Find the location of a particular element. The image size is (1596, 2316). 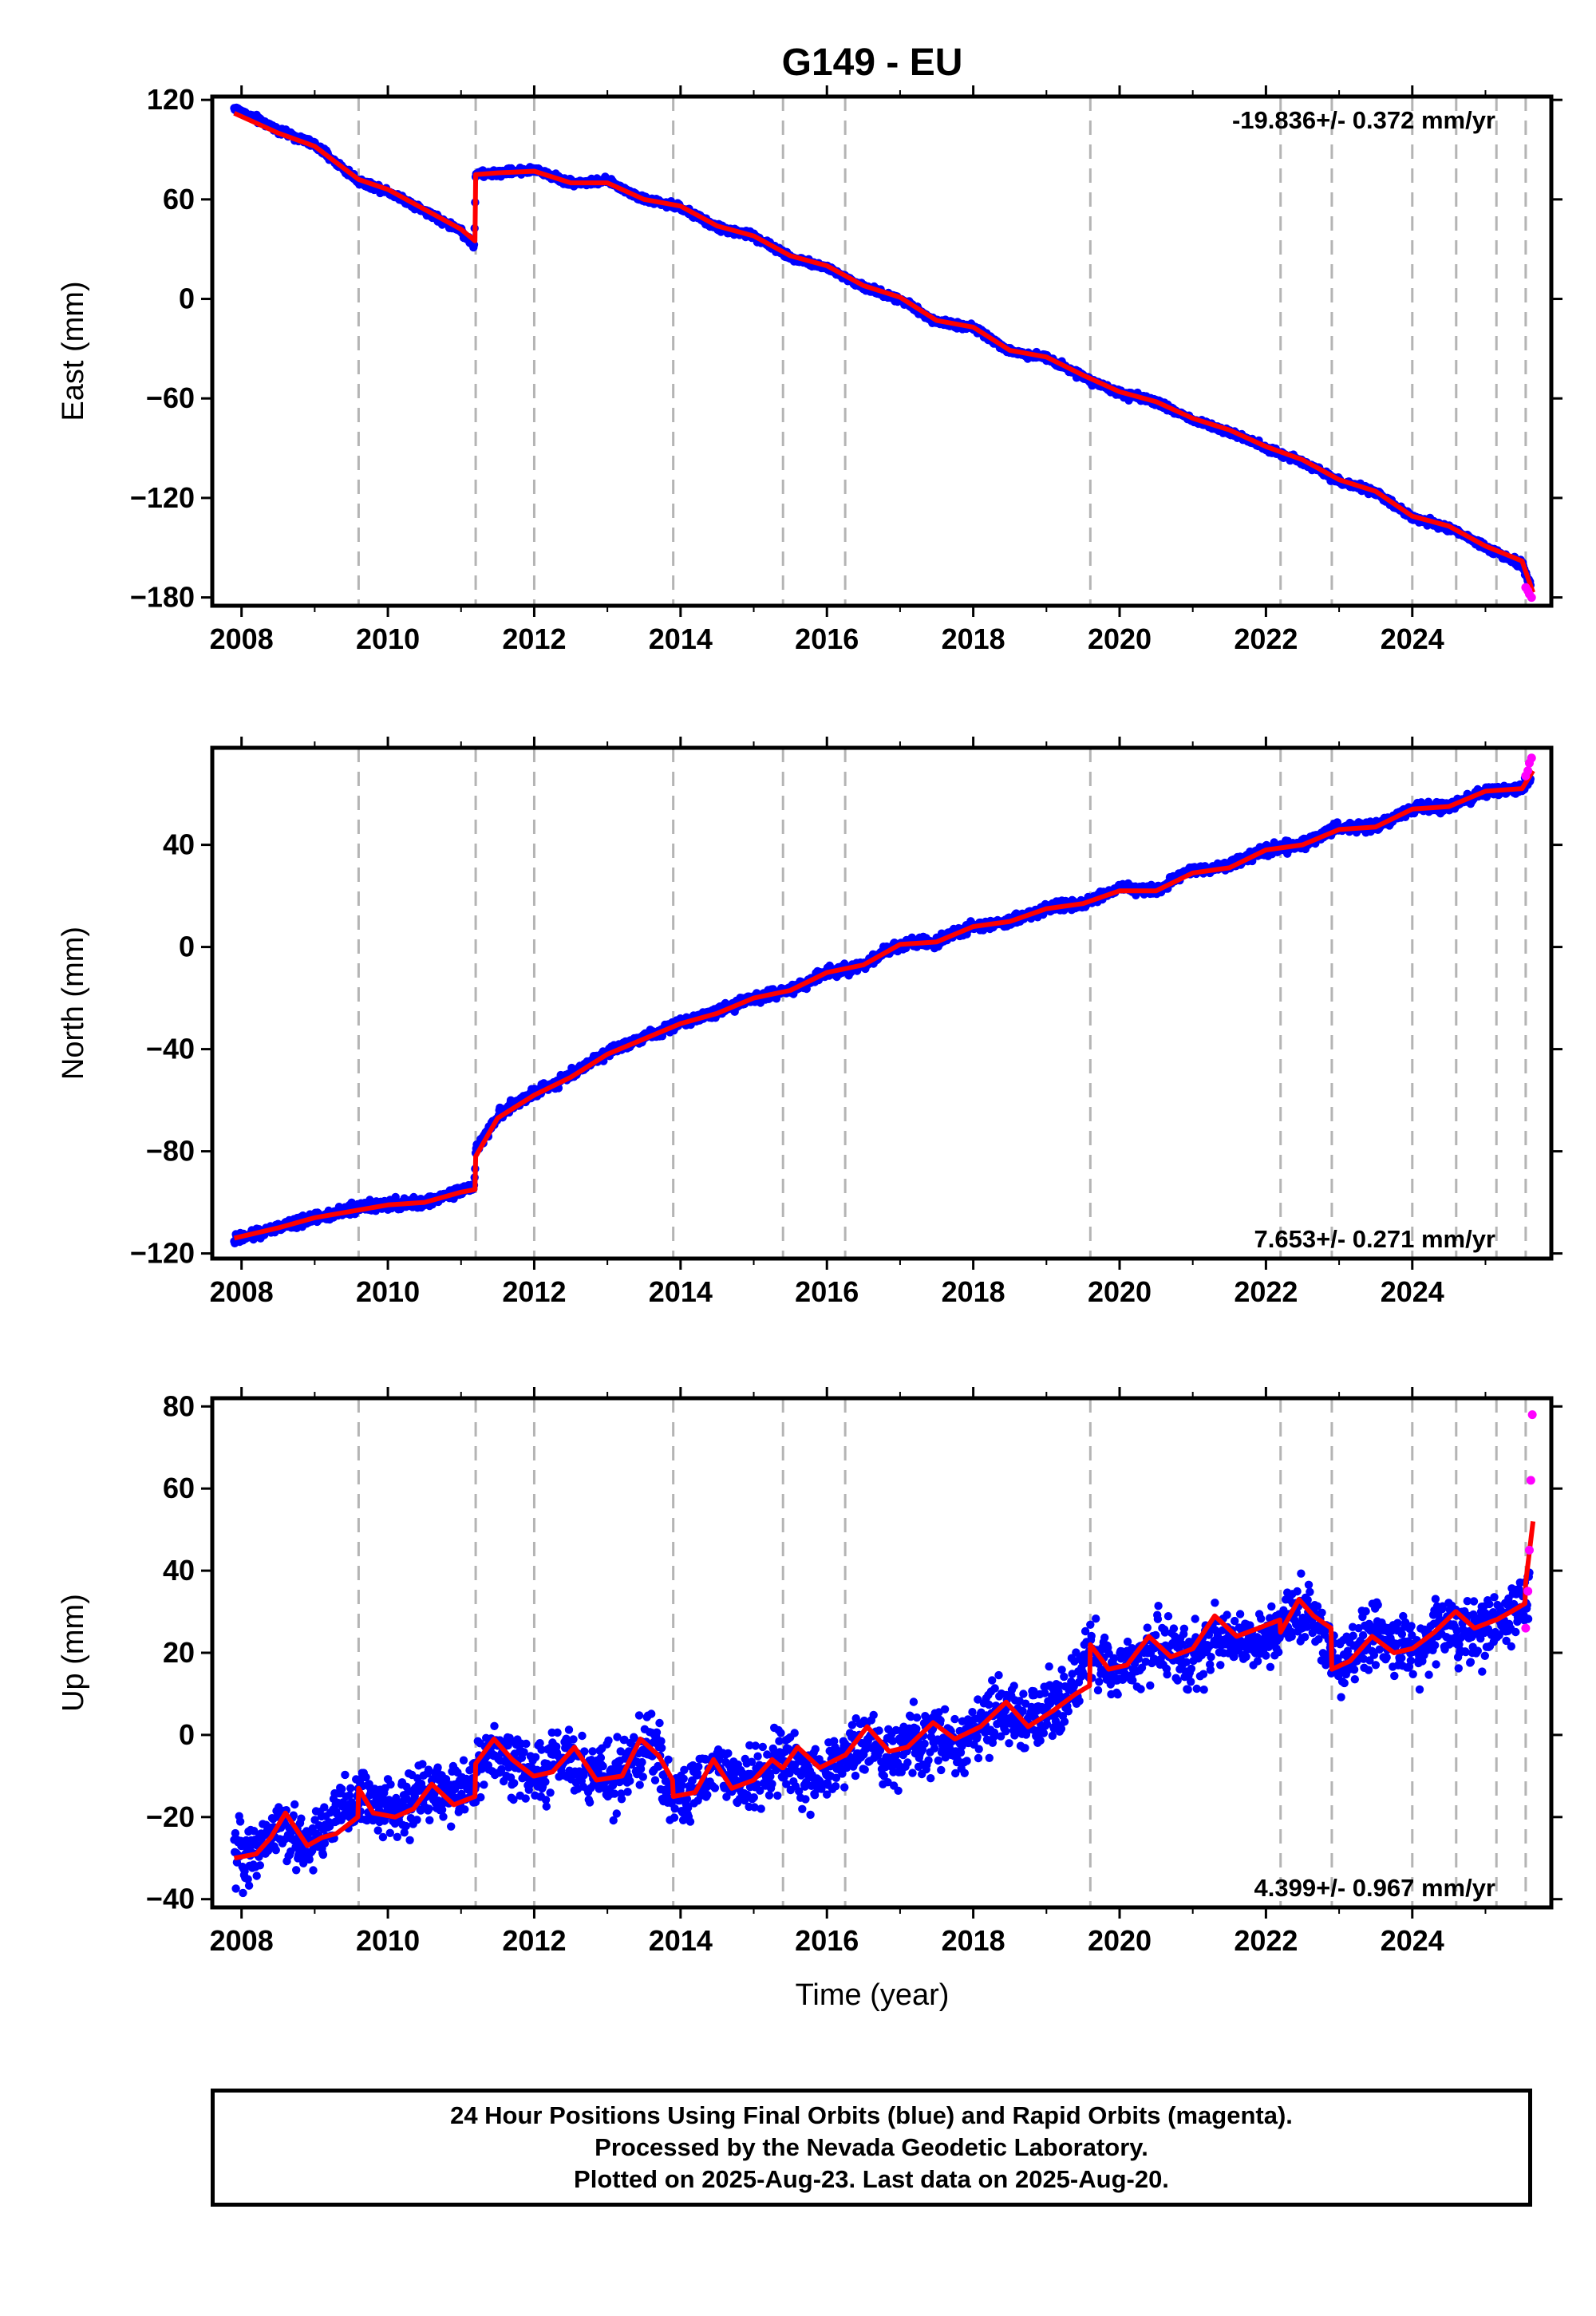

y-axis-label: North (mm) is located at coordinates (73, 1003).